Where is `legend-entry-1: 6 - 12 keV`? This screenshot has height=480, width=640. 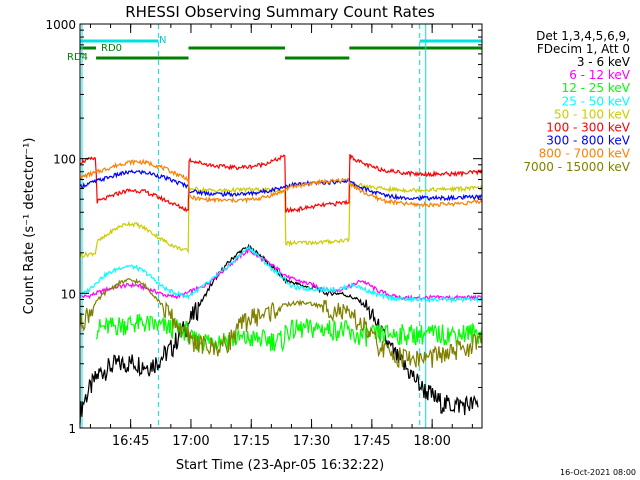 legend-entry-1: 6 - 12 keV is located at coordinates (600, 75).